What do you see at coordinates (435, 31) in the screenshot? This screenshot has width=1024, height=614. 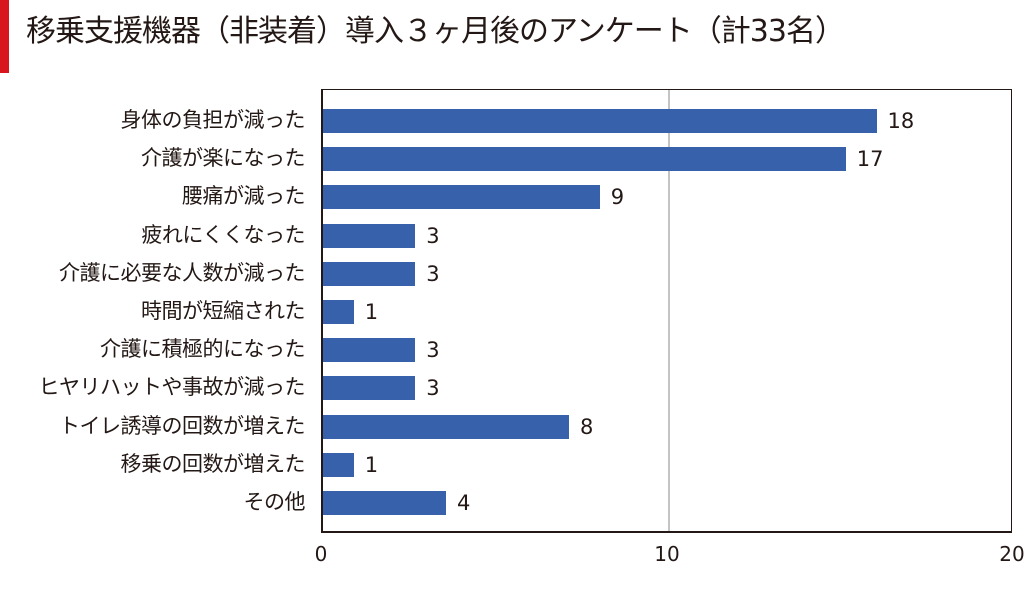 I see `chart-title: 移乗支援機器（非装着）導入３ヶ月後のアンケート（計33名）` at bounding box center [435, 31].